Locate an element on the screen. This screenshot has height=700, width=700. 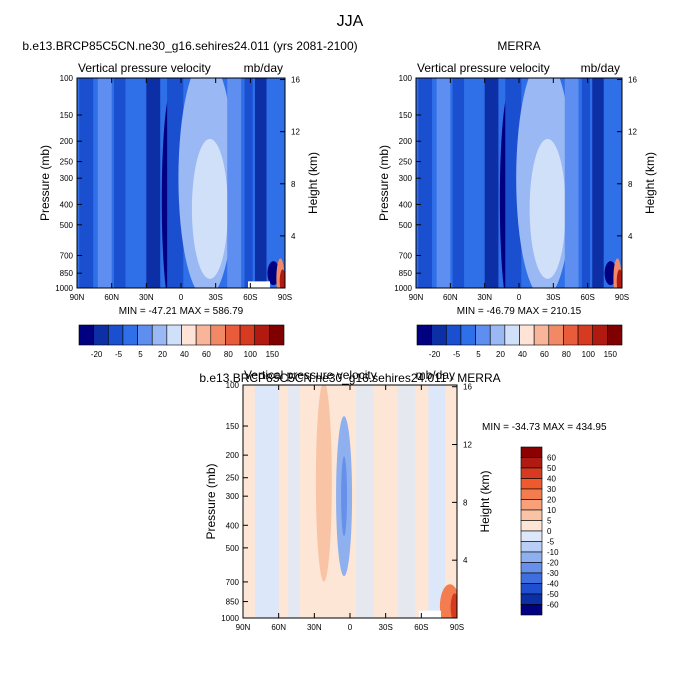
min-max-stats: MIN = -46.79 MAX = 210.15 is located at coordinates (519, 311).